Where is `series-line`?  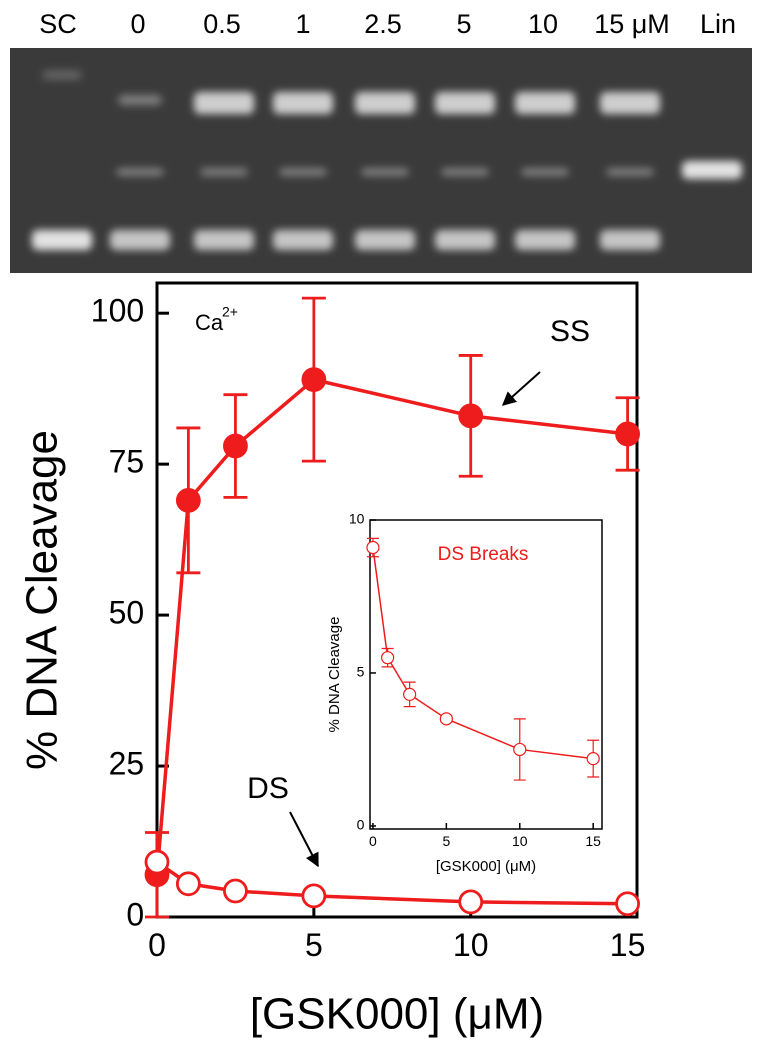
series-line is located at coordinates (483, 653).